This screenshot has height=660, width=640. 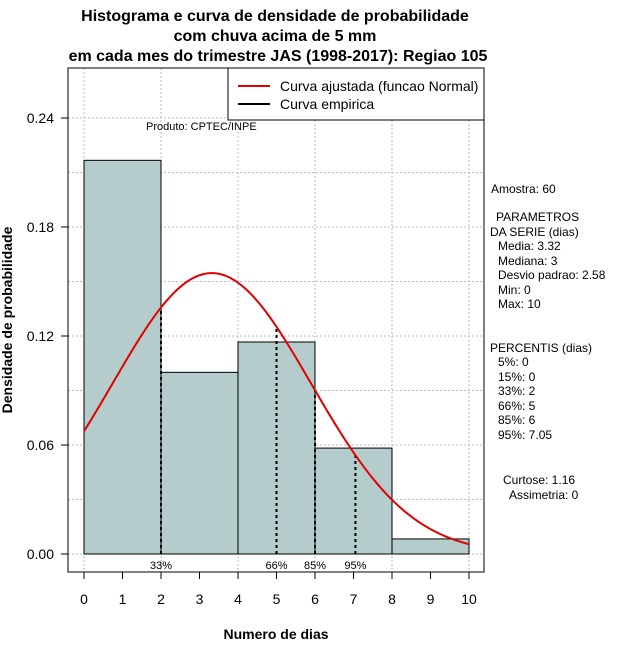 I want to click on x-tick-label-10: 10, so click(x=469, y=599).